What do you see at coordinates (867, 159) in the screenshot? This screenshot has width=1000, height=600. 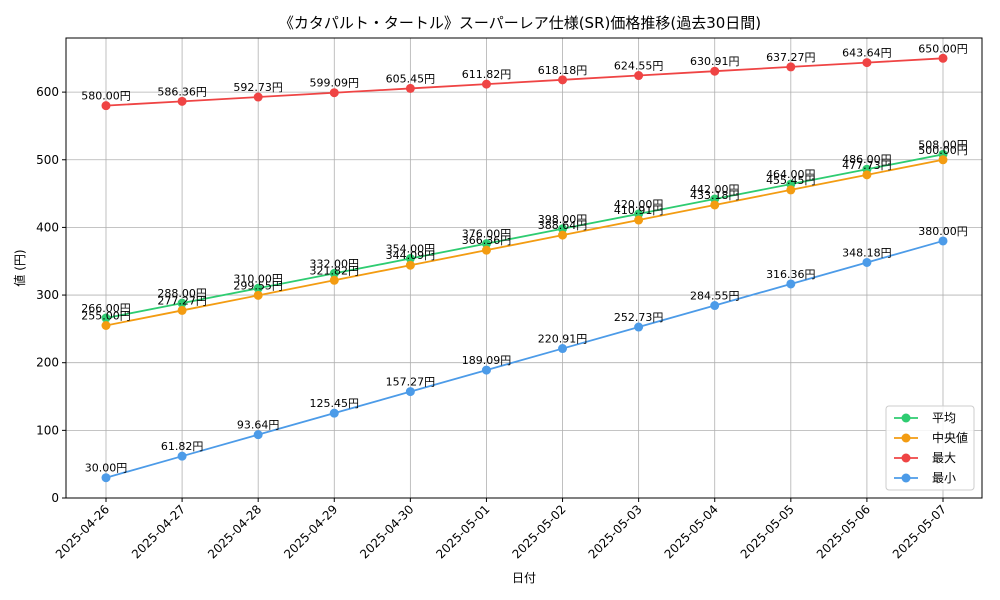 I see `data-label: 486.00円` at bounding box center [867, 159].